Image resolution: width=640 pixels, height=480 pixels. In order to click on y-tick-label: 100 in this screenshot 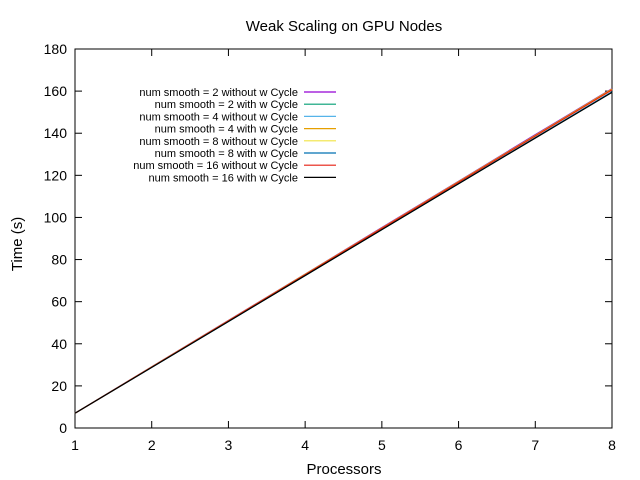, I will do `click(56, 217)`.